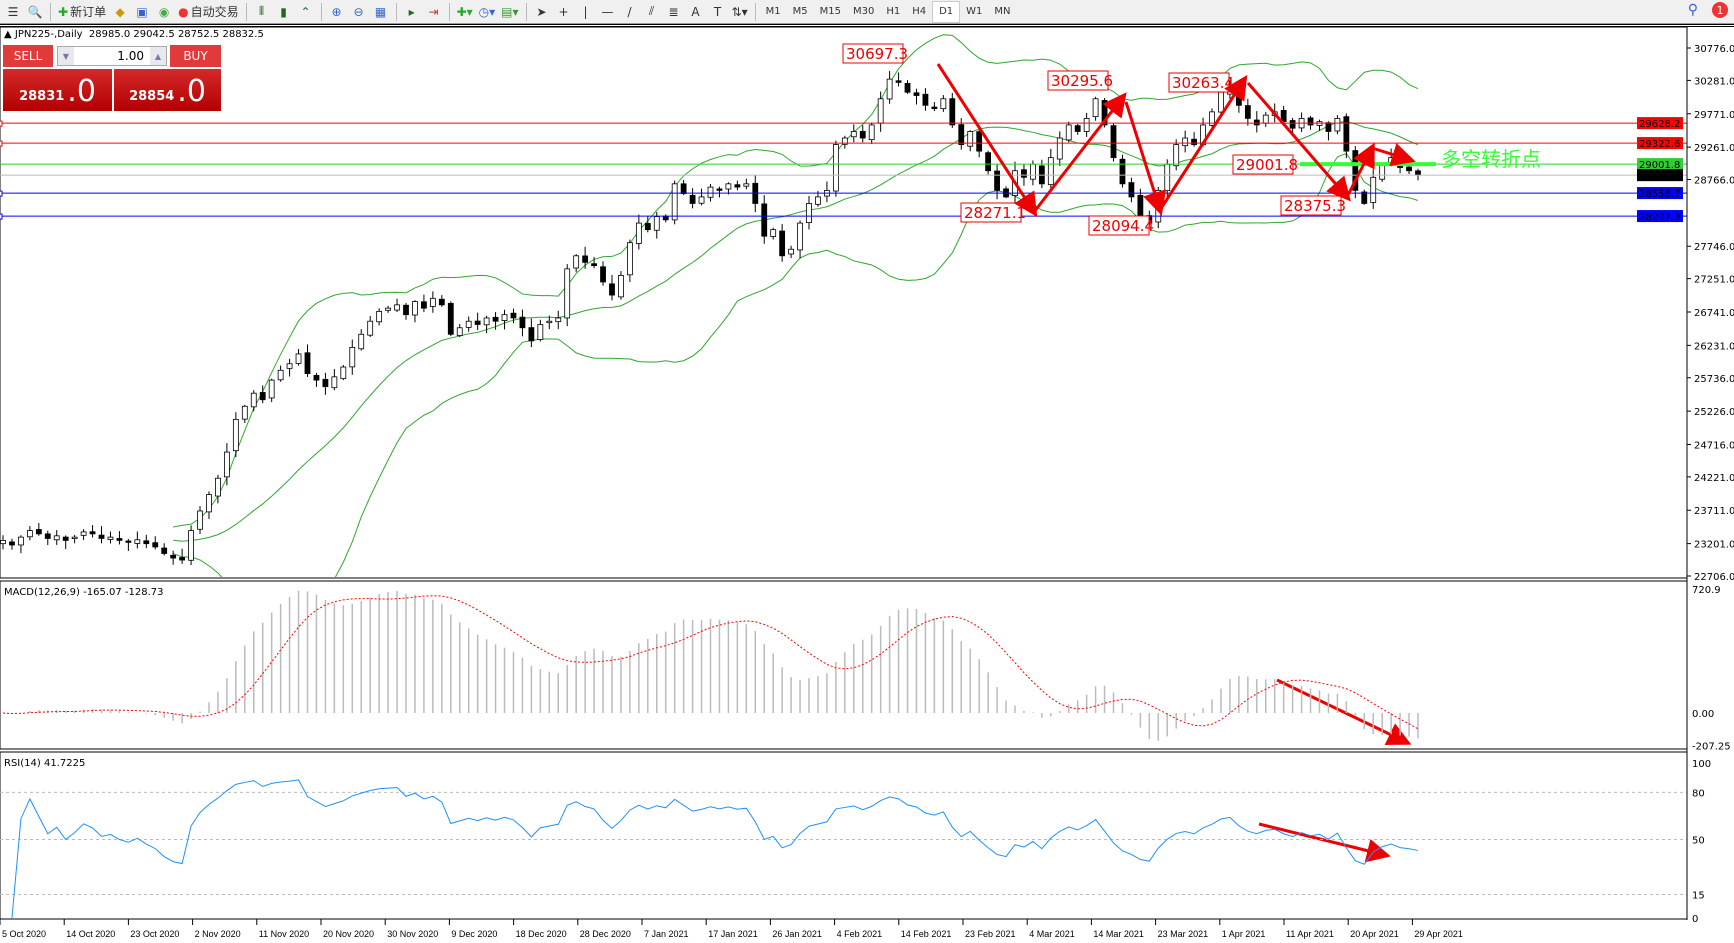 The image size is (1734, 943). What do you see at coordinates (800, 11) in the screenshot?
I see `timeframe-m5: M5` at bounding box center [800, 11].